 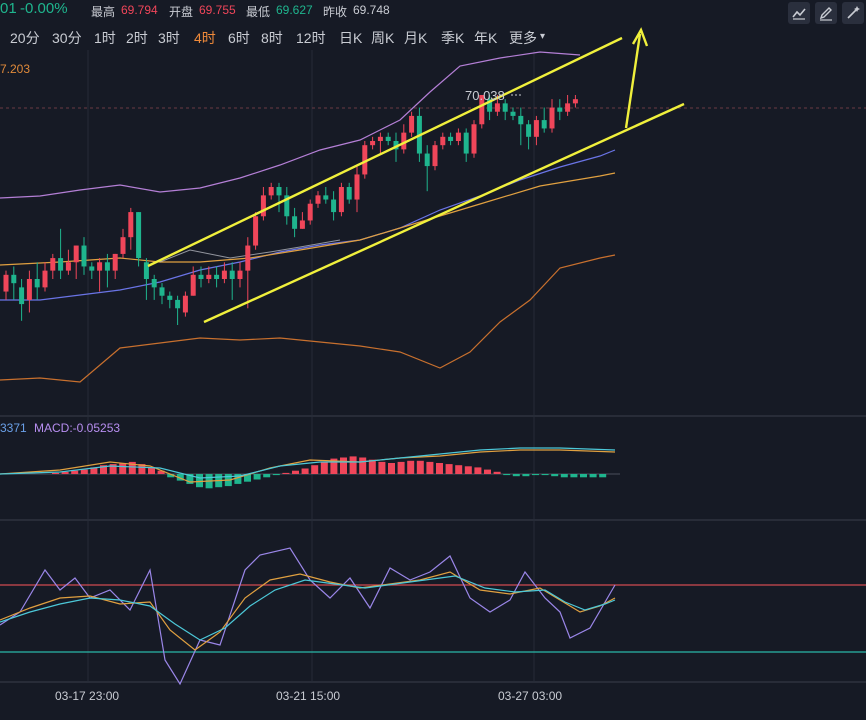 I want to click on prev-close-value: 69.748, so click(x=371, y=10).